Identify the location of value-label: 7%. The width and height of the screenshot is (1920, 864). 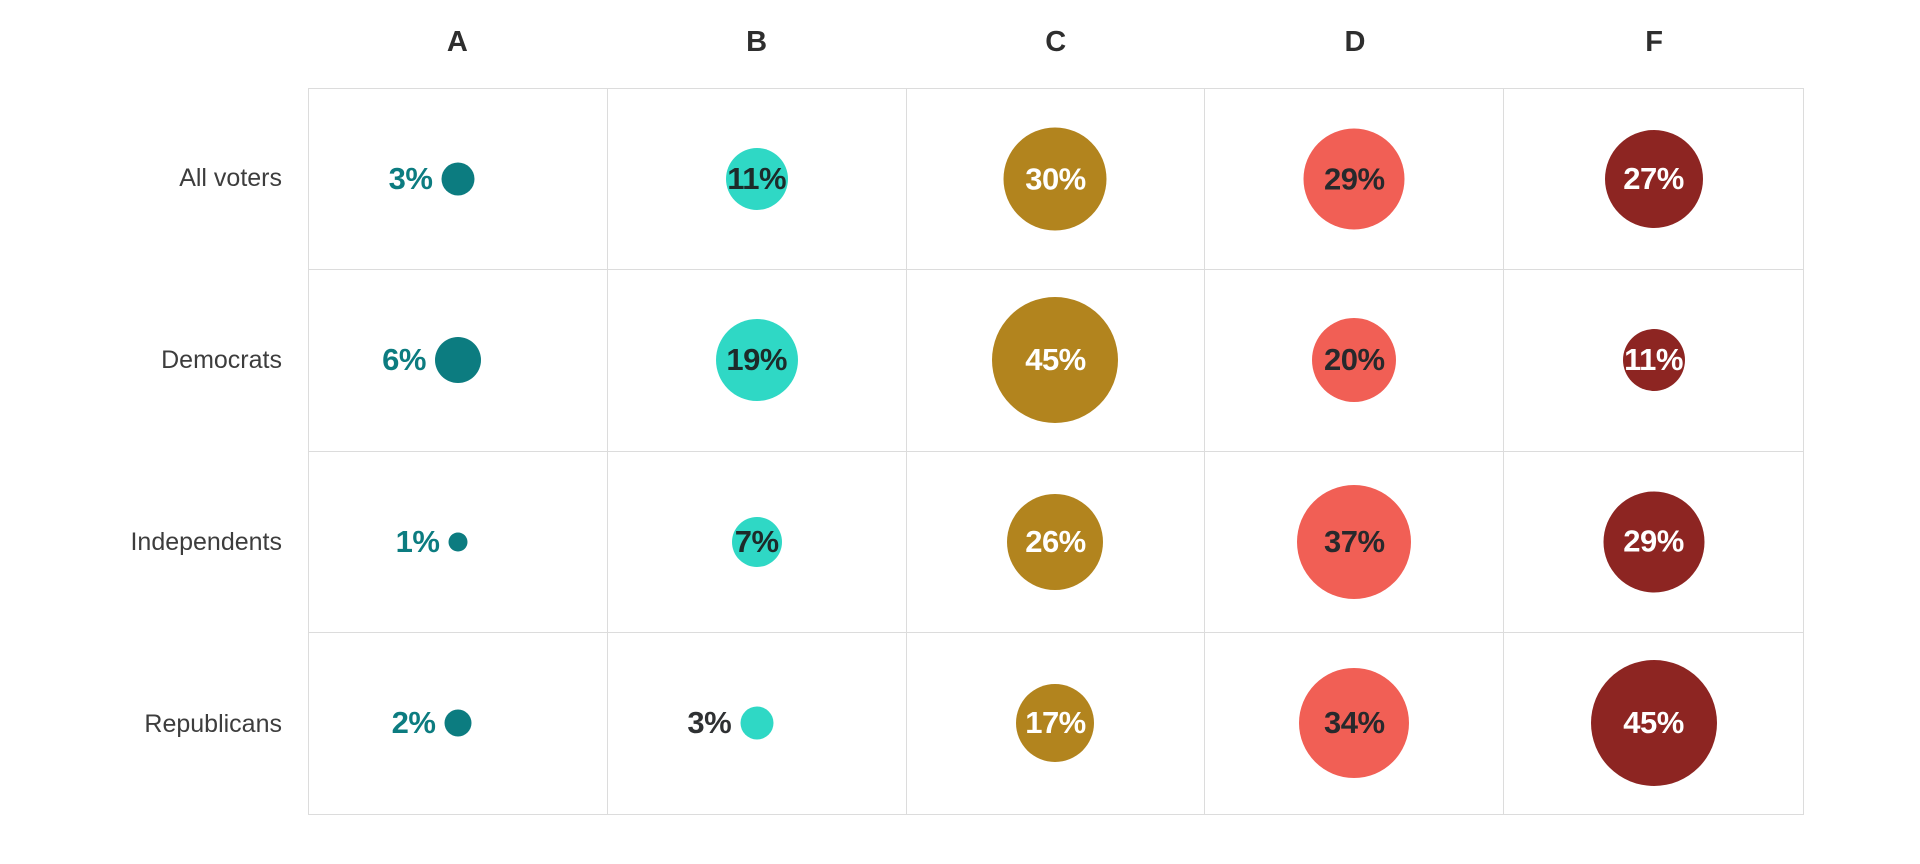
(756, 541).